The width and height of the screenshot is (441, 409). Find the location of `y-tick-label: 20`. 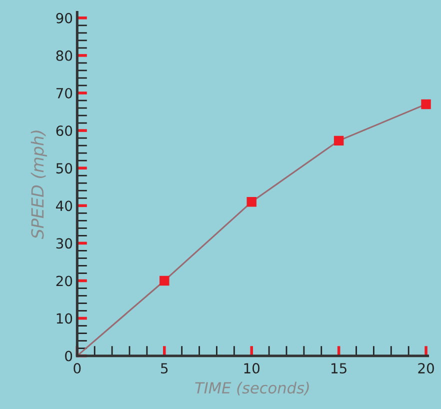

y-tick-label: 20 is located at coordinates (64, 281).